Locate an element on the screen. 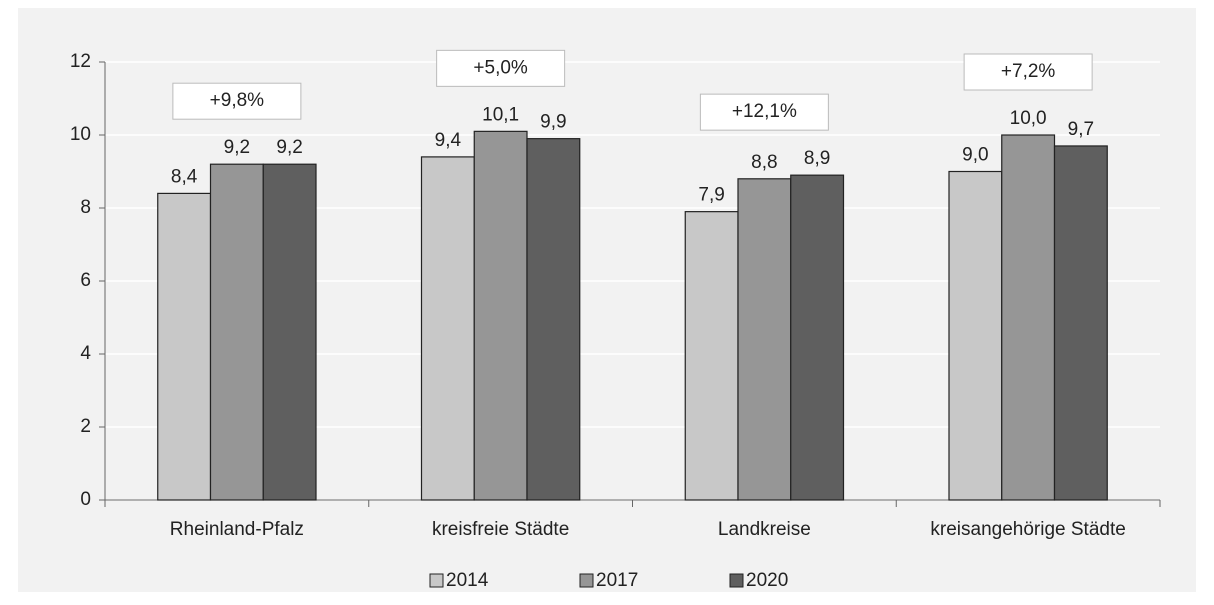 This screenshot has height=605, width=1214. legend-label: 2017 is located at coordinates (617, 580).